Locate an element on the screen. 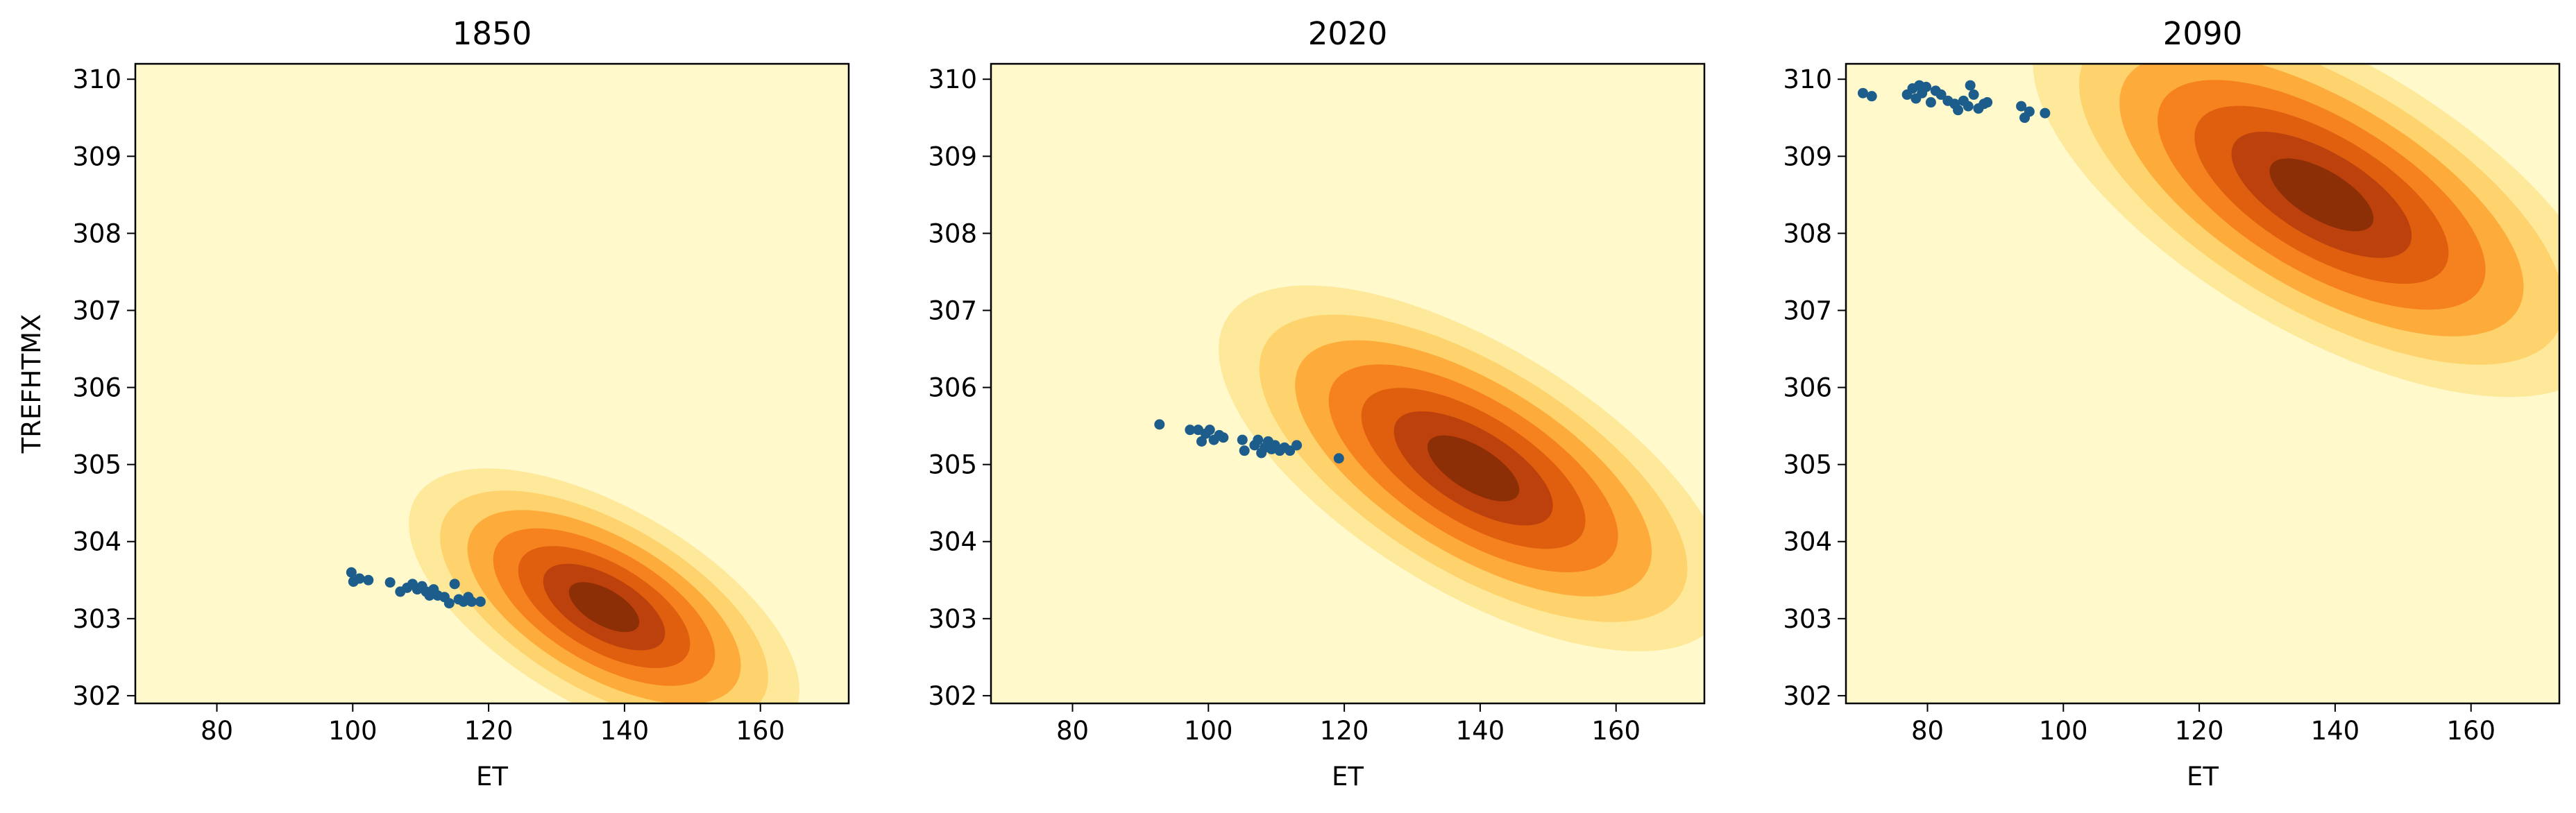 The height and width of the screenshot is (813, 2576). panel-title: 2020 is located at coordinates (1348, 33).